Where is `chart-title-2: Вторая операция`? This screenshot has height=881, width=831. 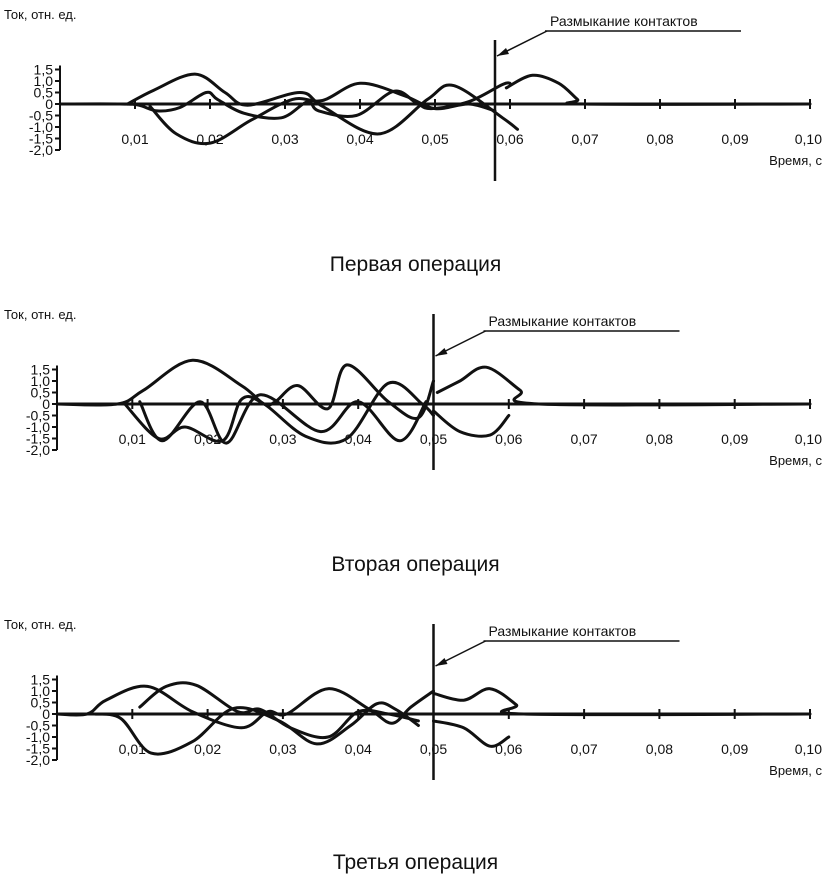
chart-title-2: Вторая операция is located at coordinates (415, 564).